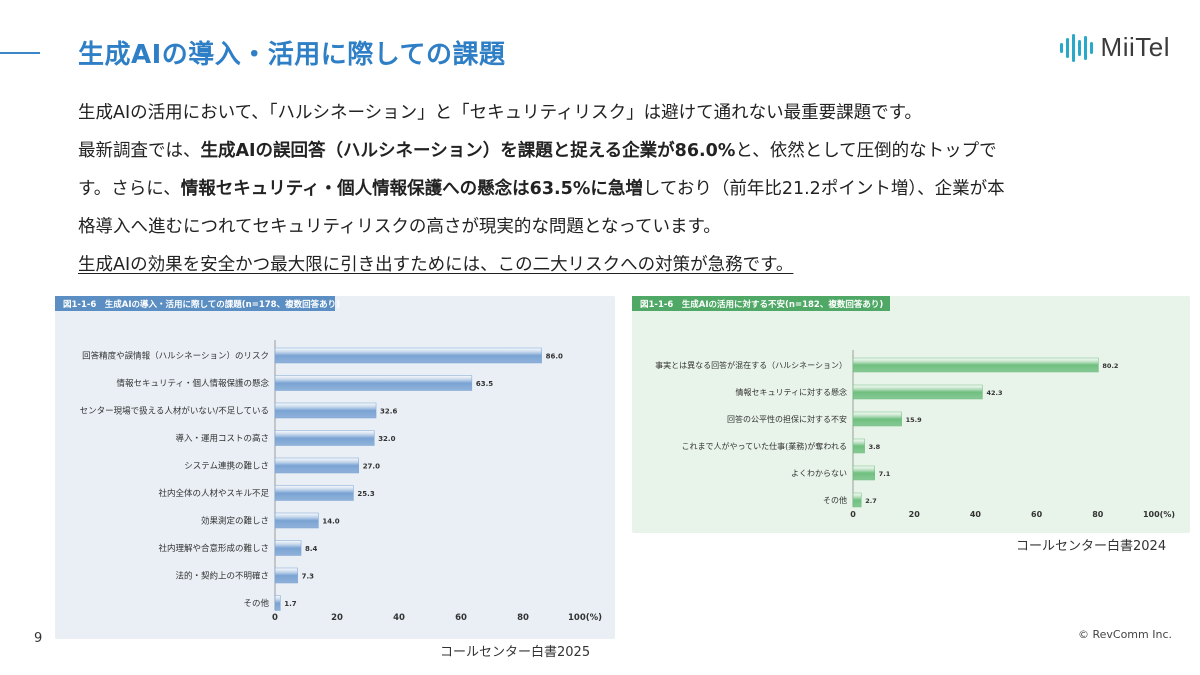 The height and width of the screenshot is (675, 1200). What do you see at coordinates (371, 467) in the screenshot?
I see `value-label: 27.0` at bounding box center [371, 467].